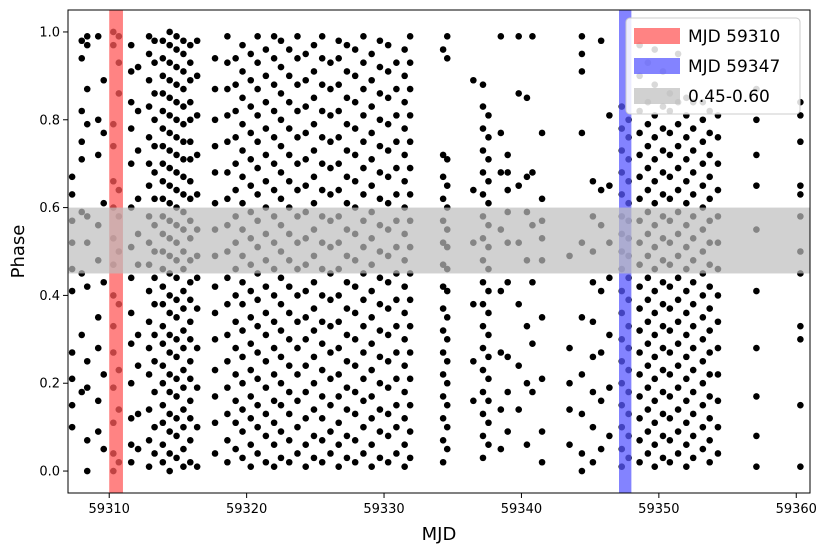 The image size is (830, 554). What do you see at coordinates (734, 67) in the screenshot?
I see `legend-label: MJD 59347` at bounding box center [734, 67].